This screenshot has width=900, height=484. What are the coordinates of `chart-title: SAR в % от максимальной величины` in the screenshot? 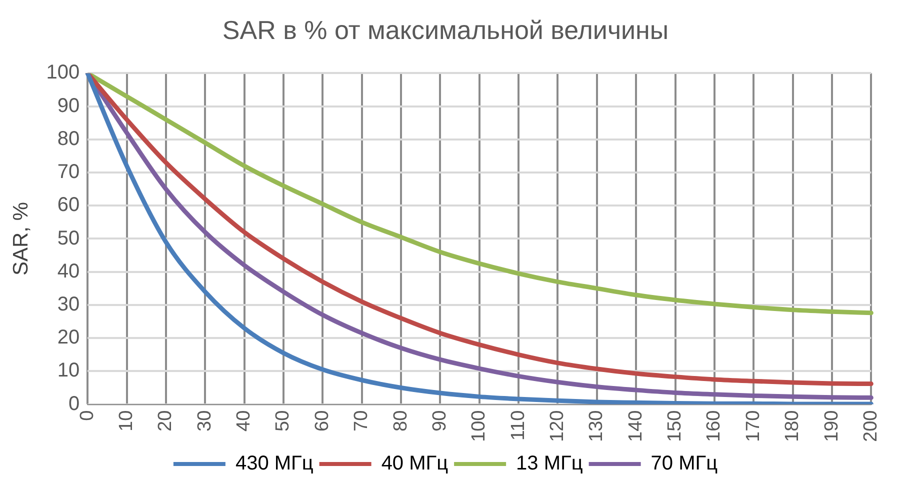 It's located at (445, 29).